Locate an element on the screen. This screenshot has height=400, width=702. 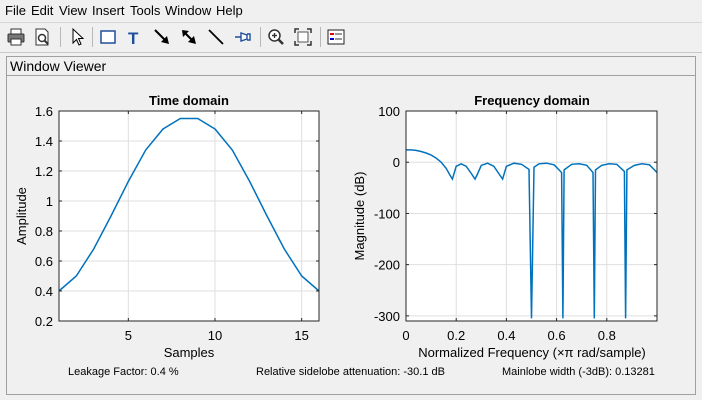
time-x-tick-label: 10 is located at coordinates (215, 335).